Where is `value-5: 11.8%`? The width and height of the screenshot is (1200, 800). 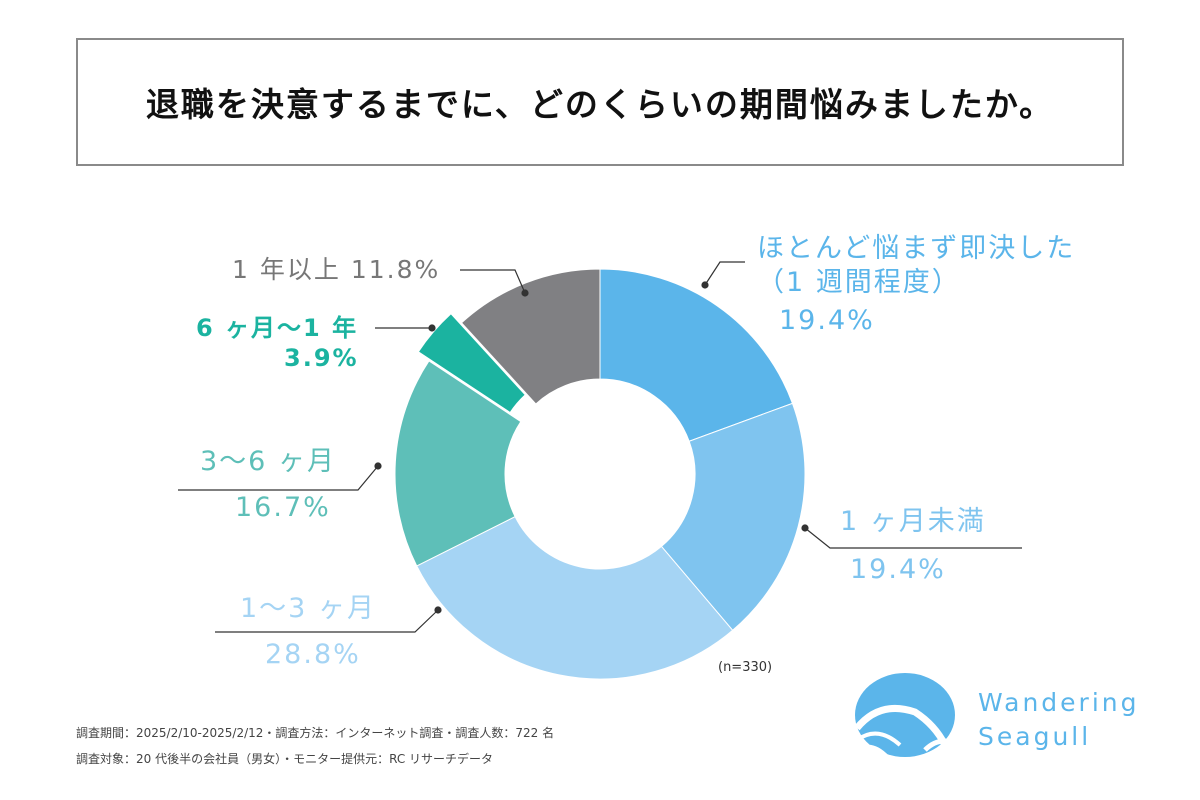 value-5: 11.8% is located at coordinates (395, 269).